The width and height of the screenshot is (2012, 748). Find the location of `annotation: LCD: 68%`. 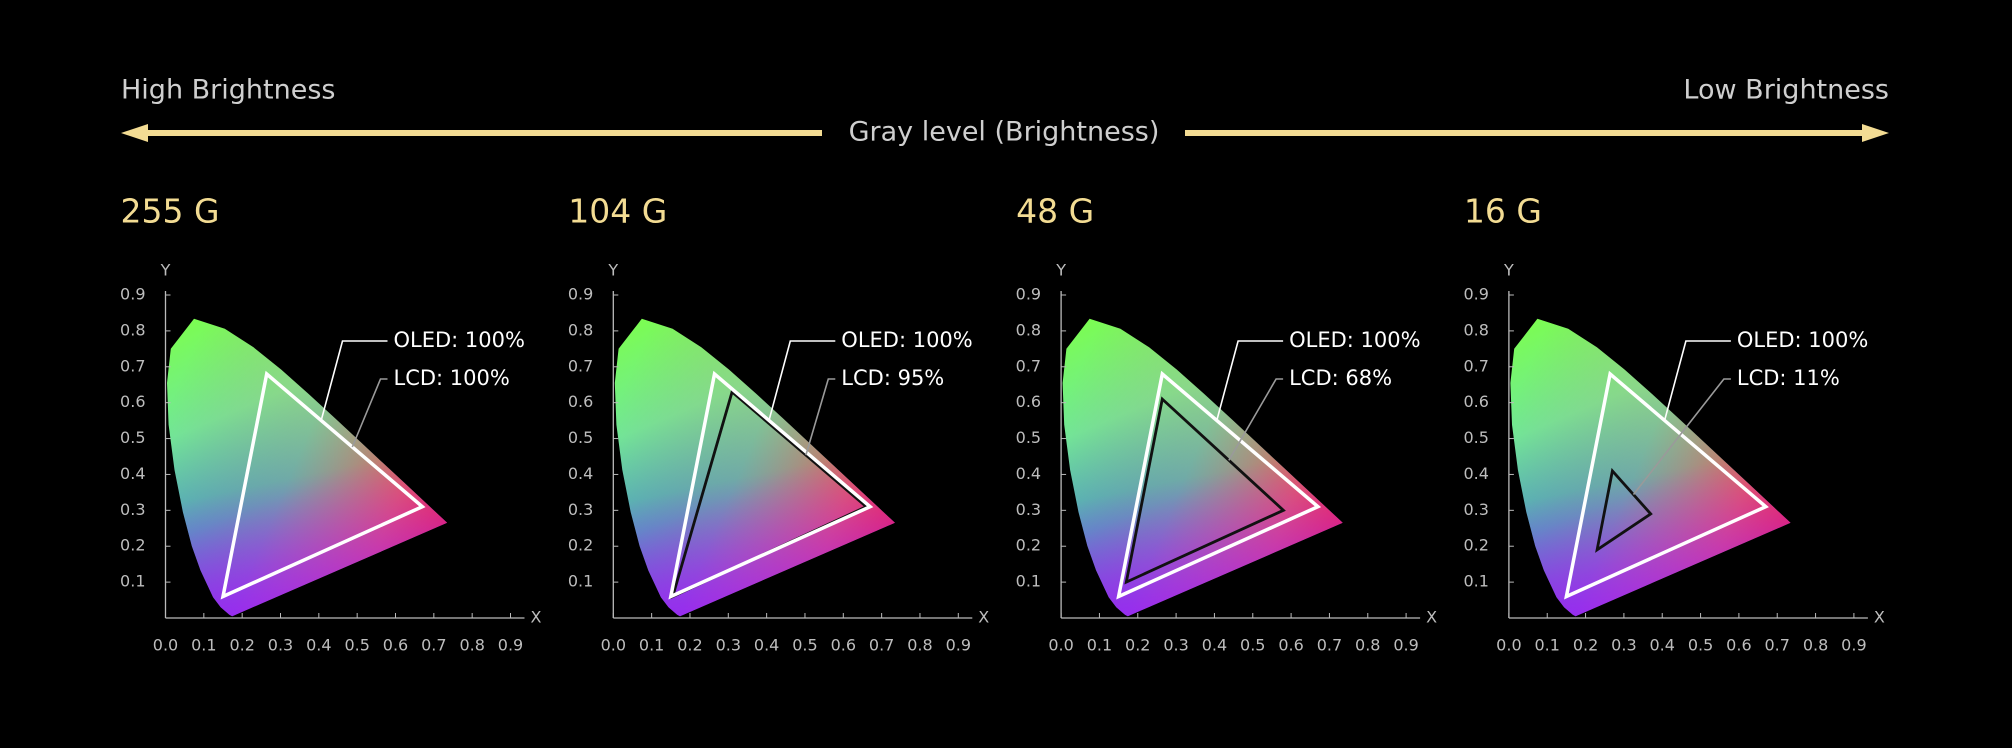

annotation: LCD: 68% is located at coordinates (1340, 378).